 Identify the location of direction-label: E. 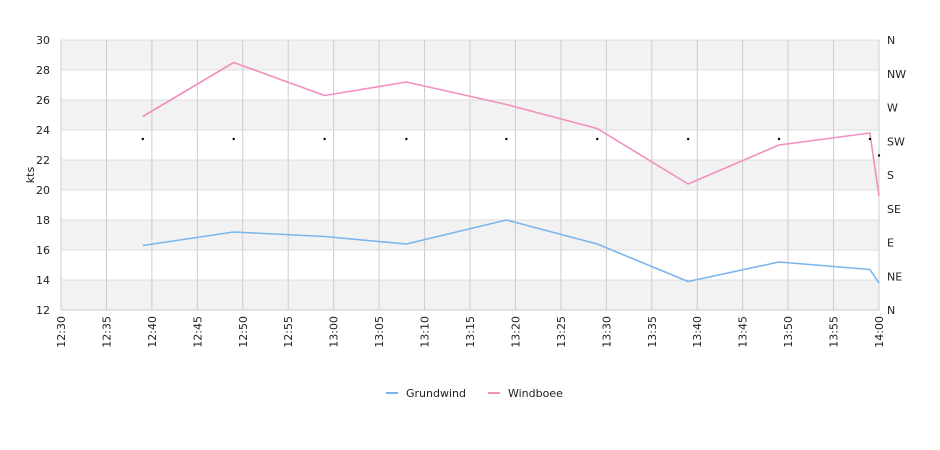
(890, 243).